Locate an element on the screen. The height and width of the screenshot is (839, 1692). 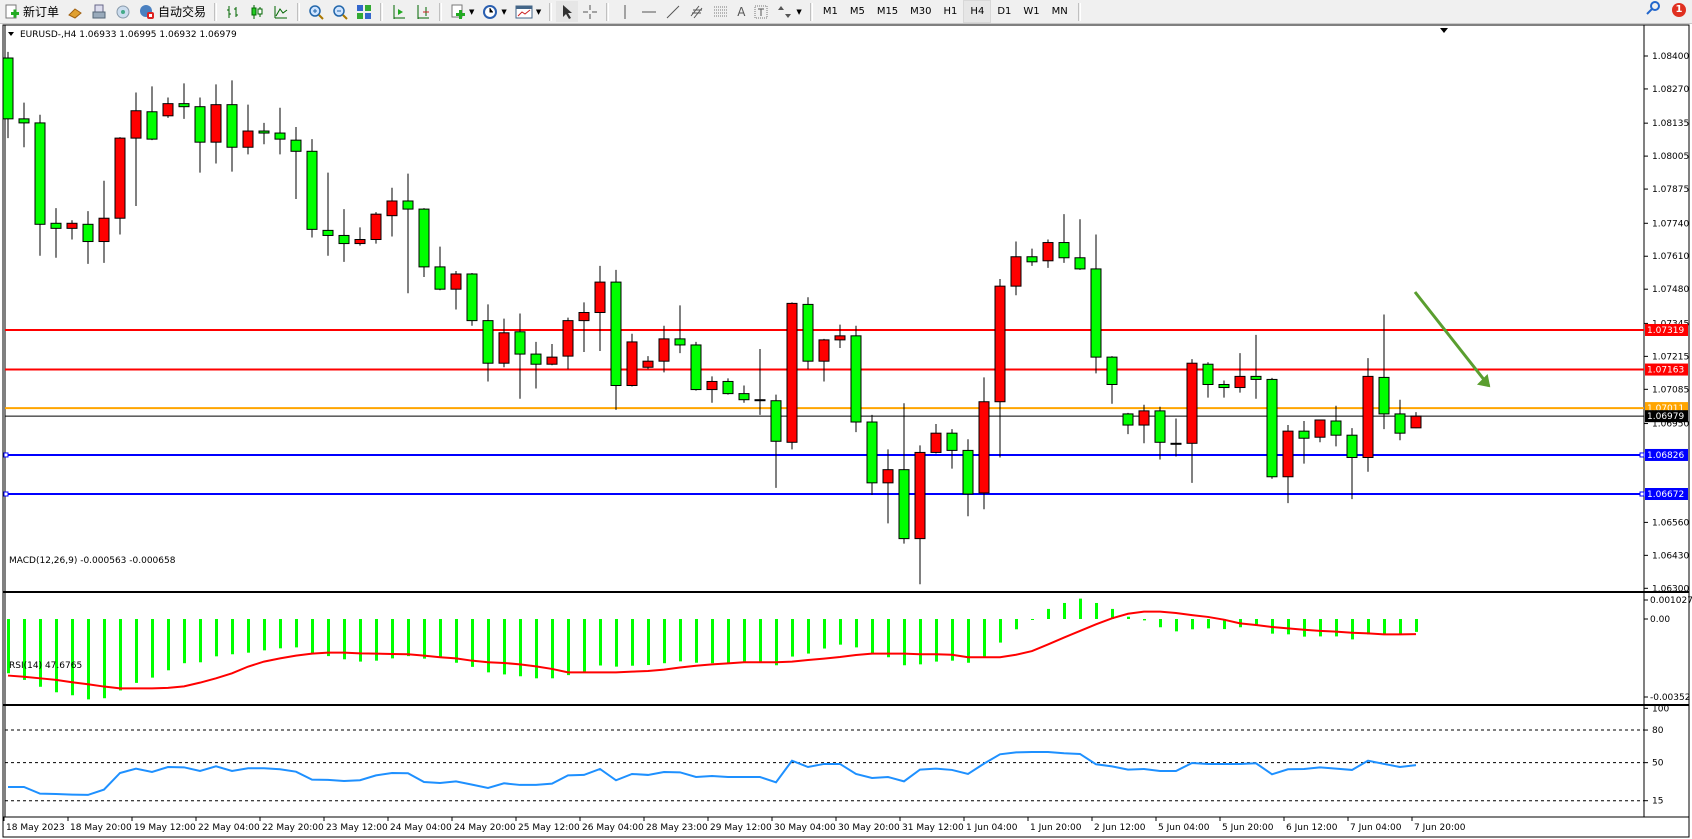
timeframe-m30: M30 is located at coordinates (921, 11).